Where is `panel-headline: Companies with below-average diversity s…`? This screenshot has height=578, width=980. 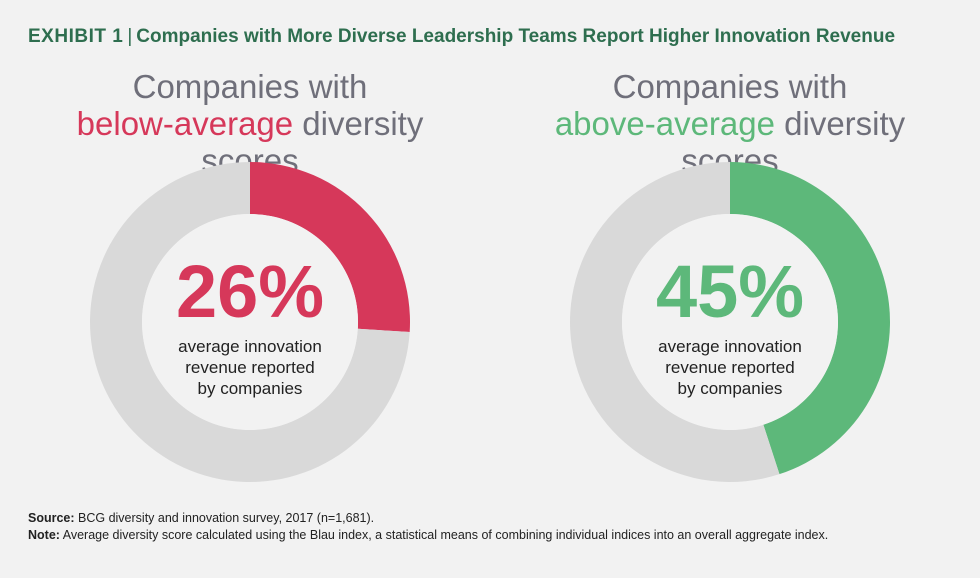 panel-headline: Companies with below-average diversity s… is located at coordinates (250, 123).